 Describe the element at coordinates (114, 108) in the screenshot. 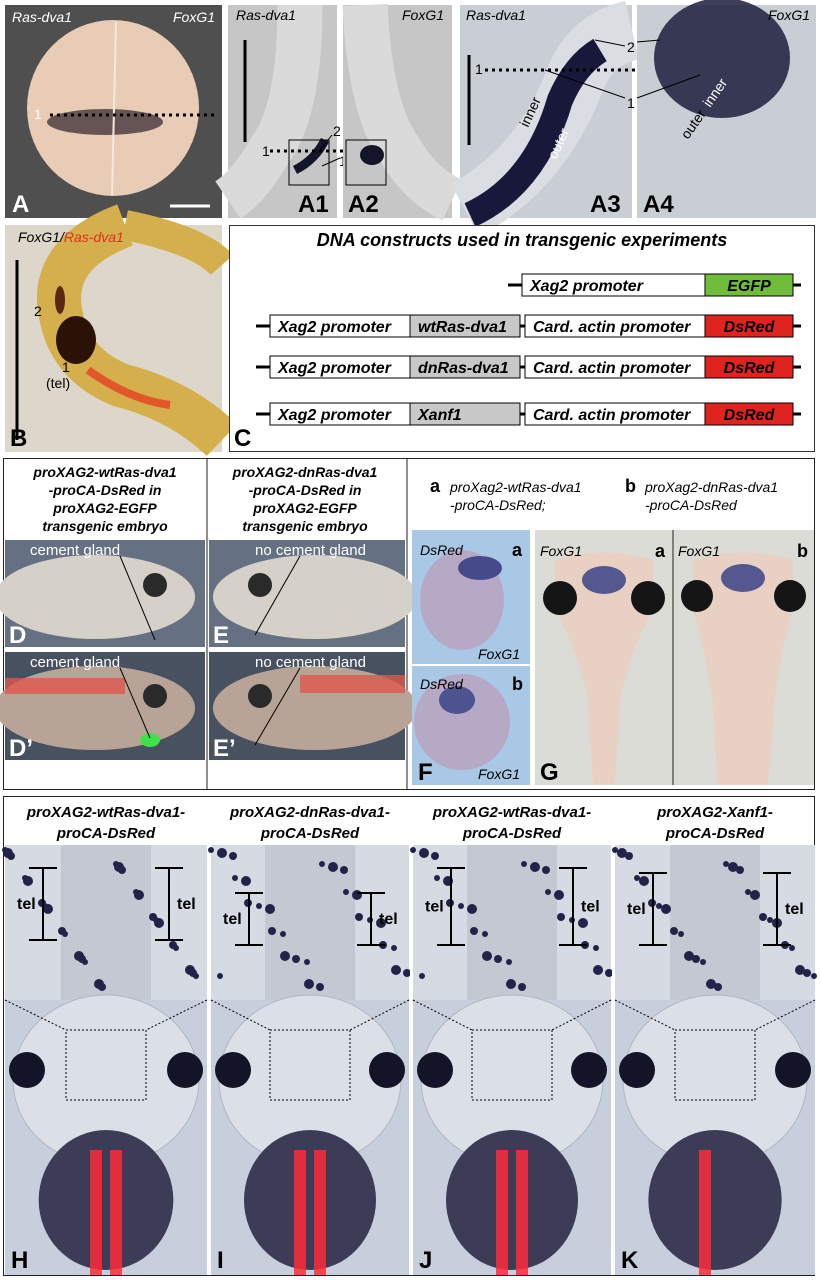

I see `midline` at that location.